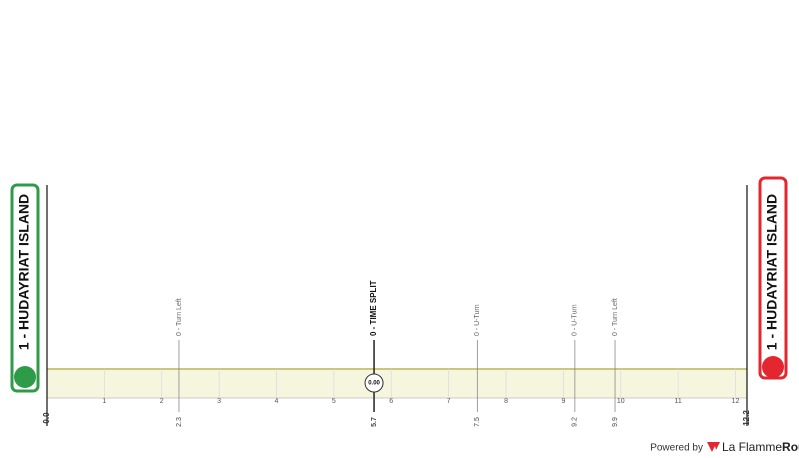  What do you see at coordinates (676, 448) in the screenshot?
I see `powered-by: Powered by` at bounding box center [676, 448].